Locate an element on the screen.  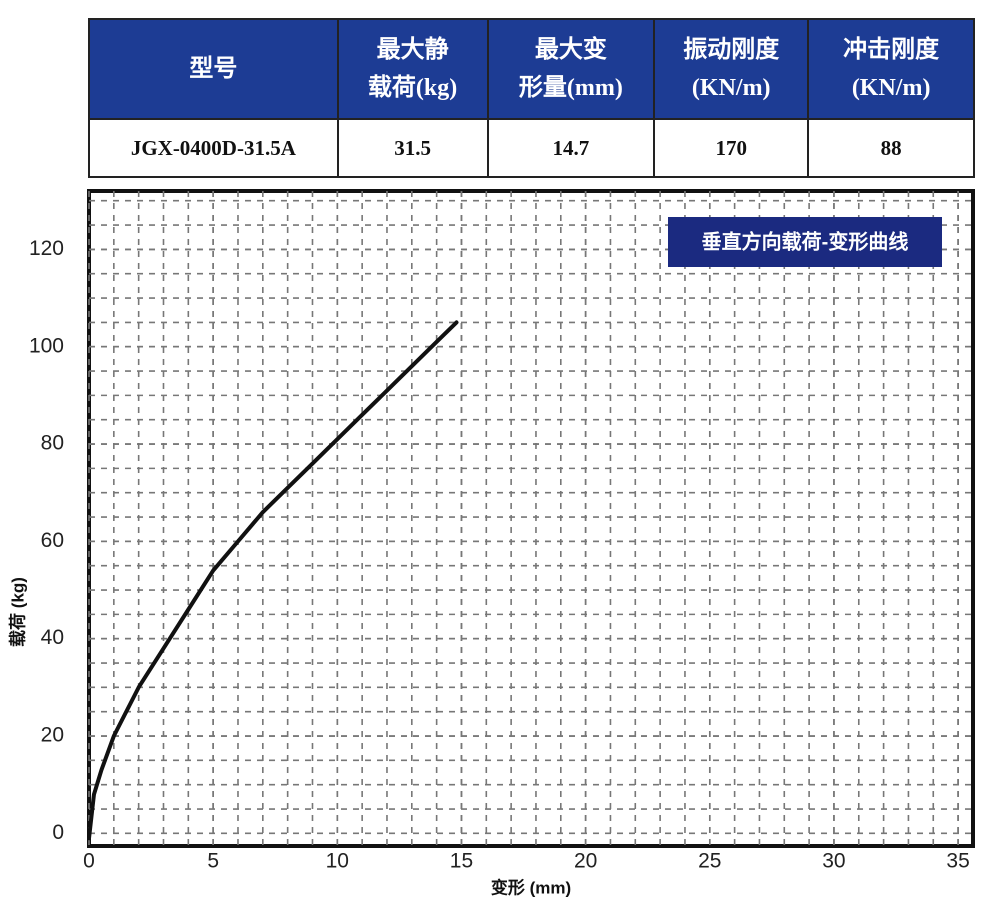
header-row: 型号 最大静 载荷(kg) 最大变 形量(mm) 振动刚度 (KN/m) 冲击刚度 (KN/m) is located at coordinates (531, 69).